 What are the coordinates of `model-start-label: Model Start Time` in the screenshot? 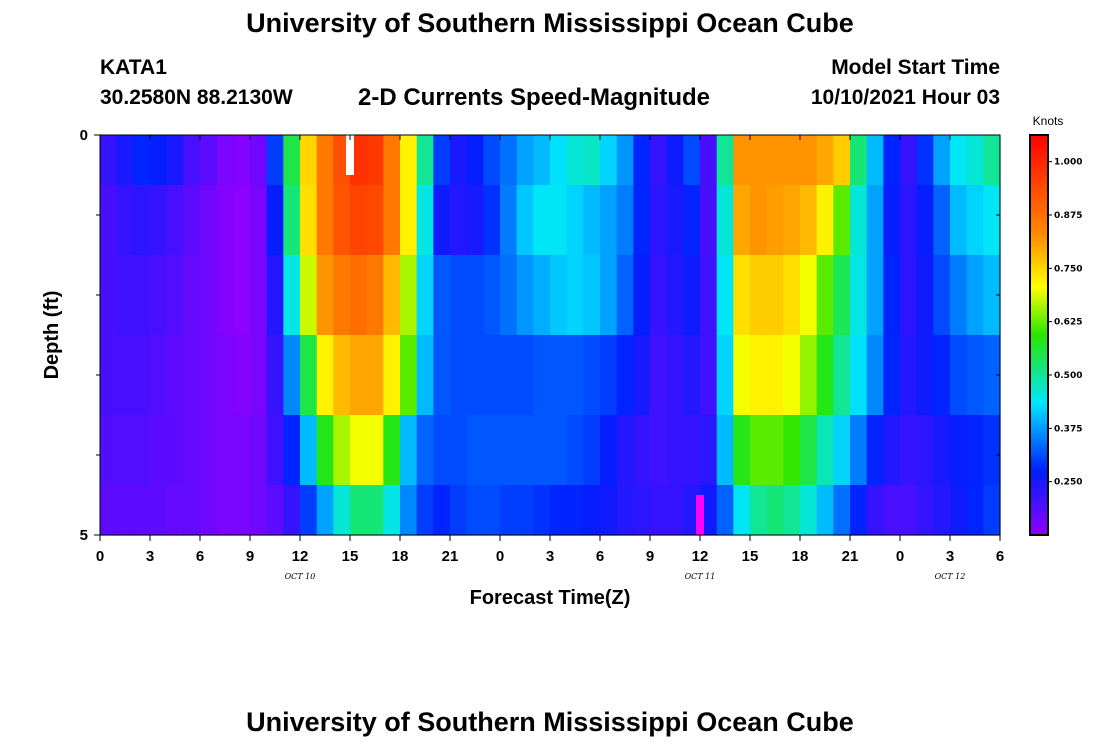 It's located at (915, 67).